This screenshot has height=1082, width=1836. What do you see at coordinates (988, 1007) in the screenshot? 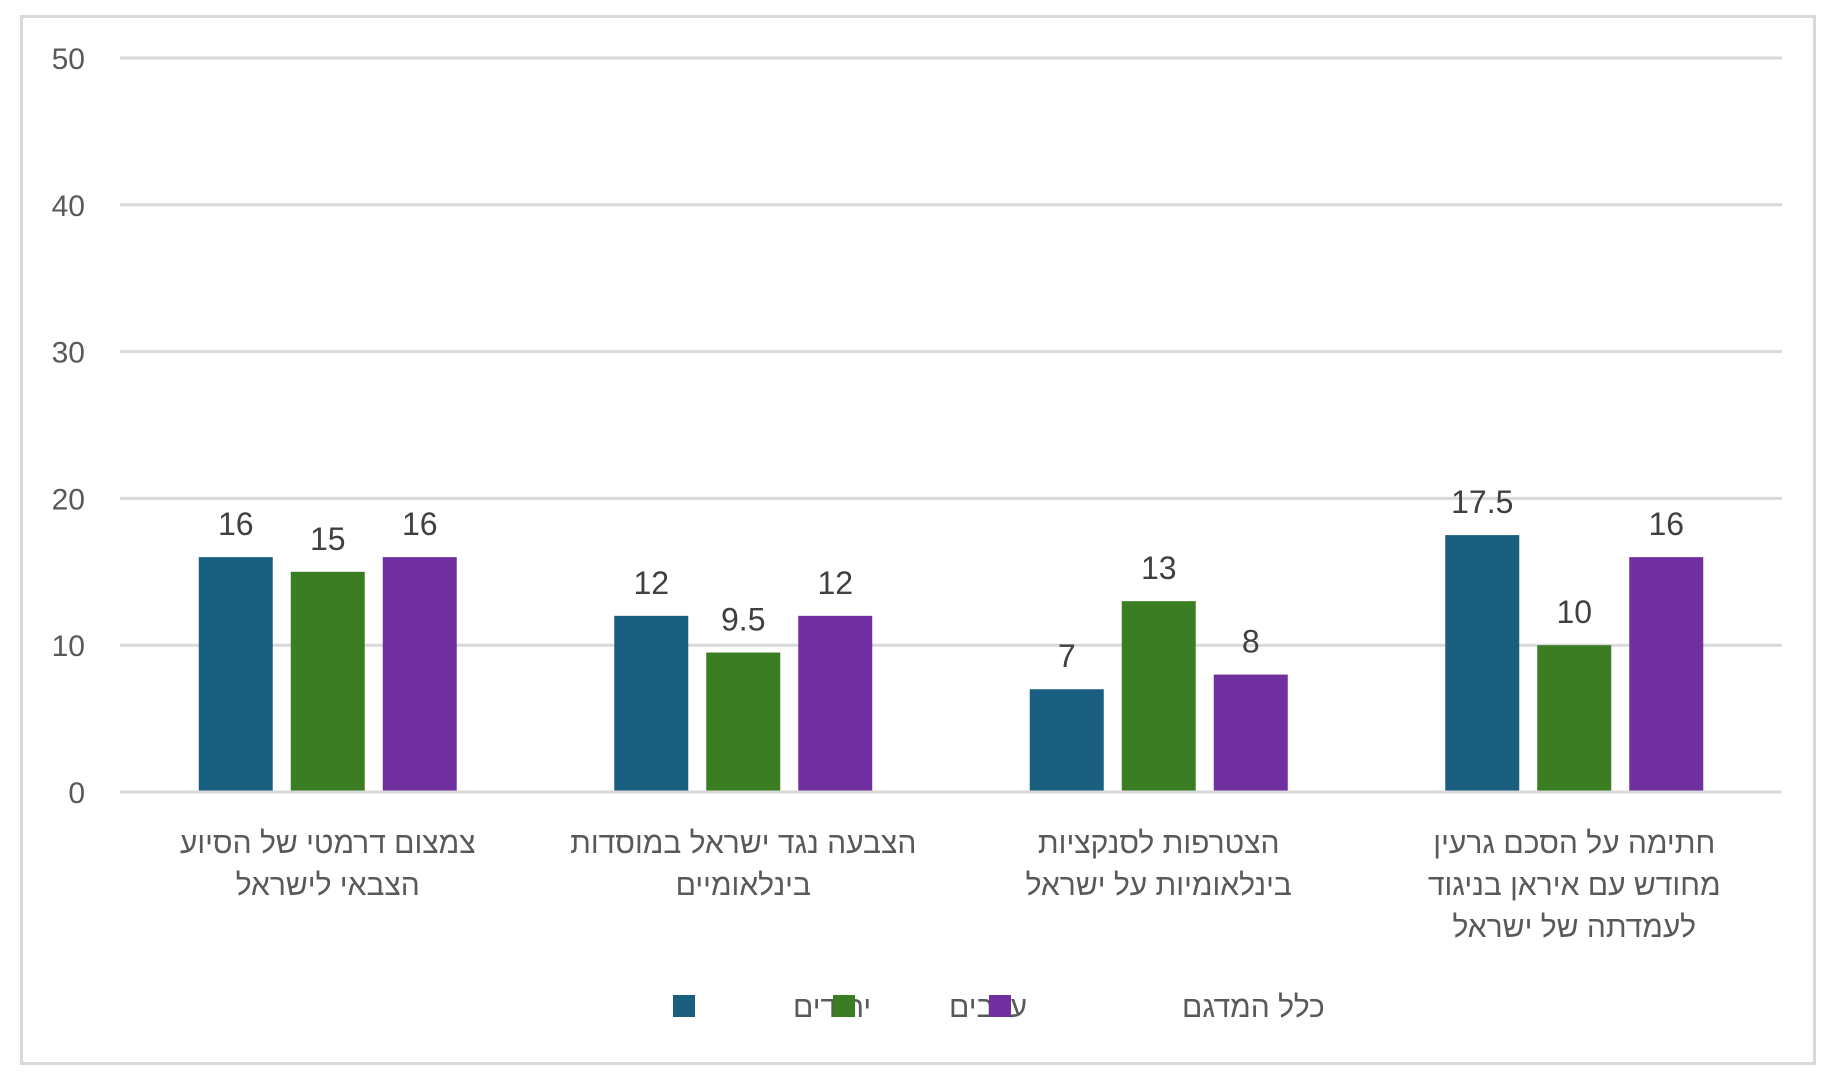
I see `legend-label: ערבים` at bounding box center [988, 1007].